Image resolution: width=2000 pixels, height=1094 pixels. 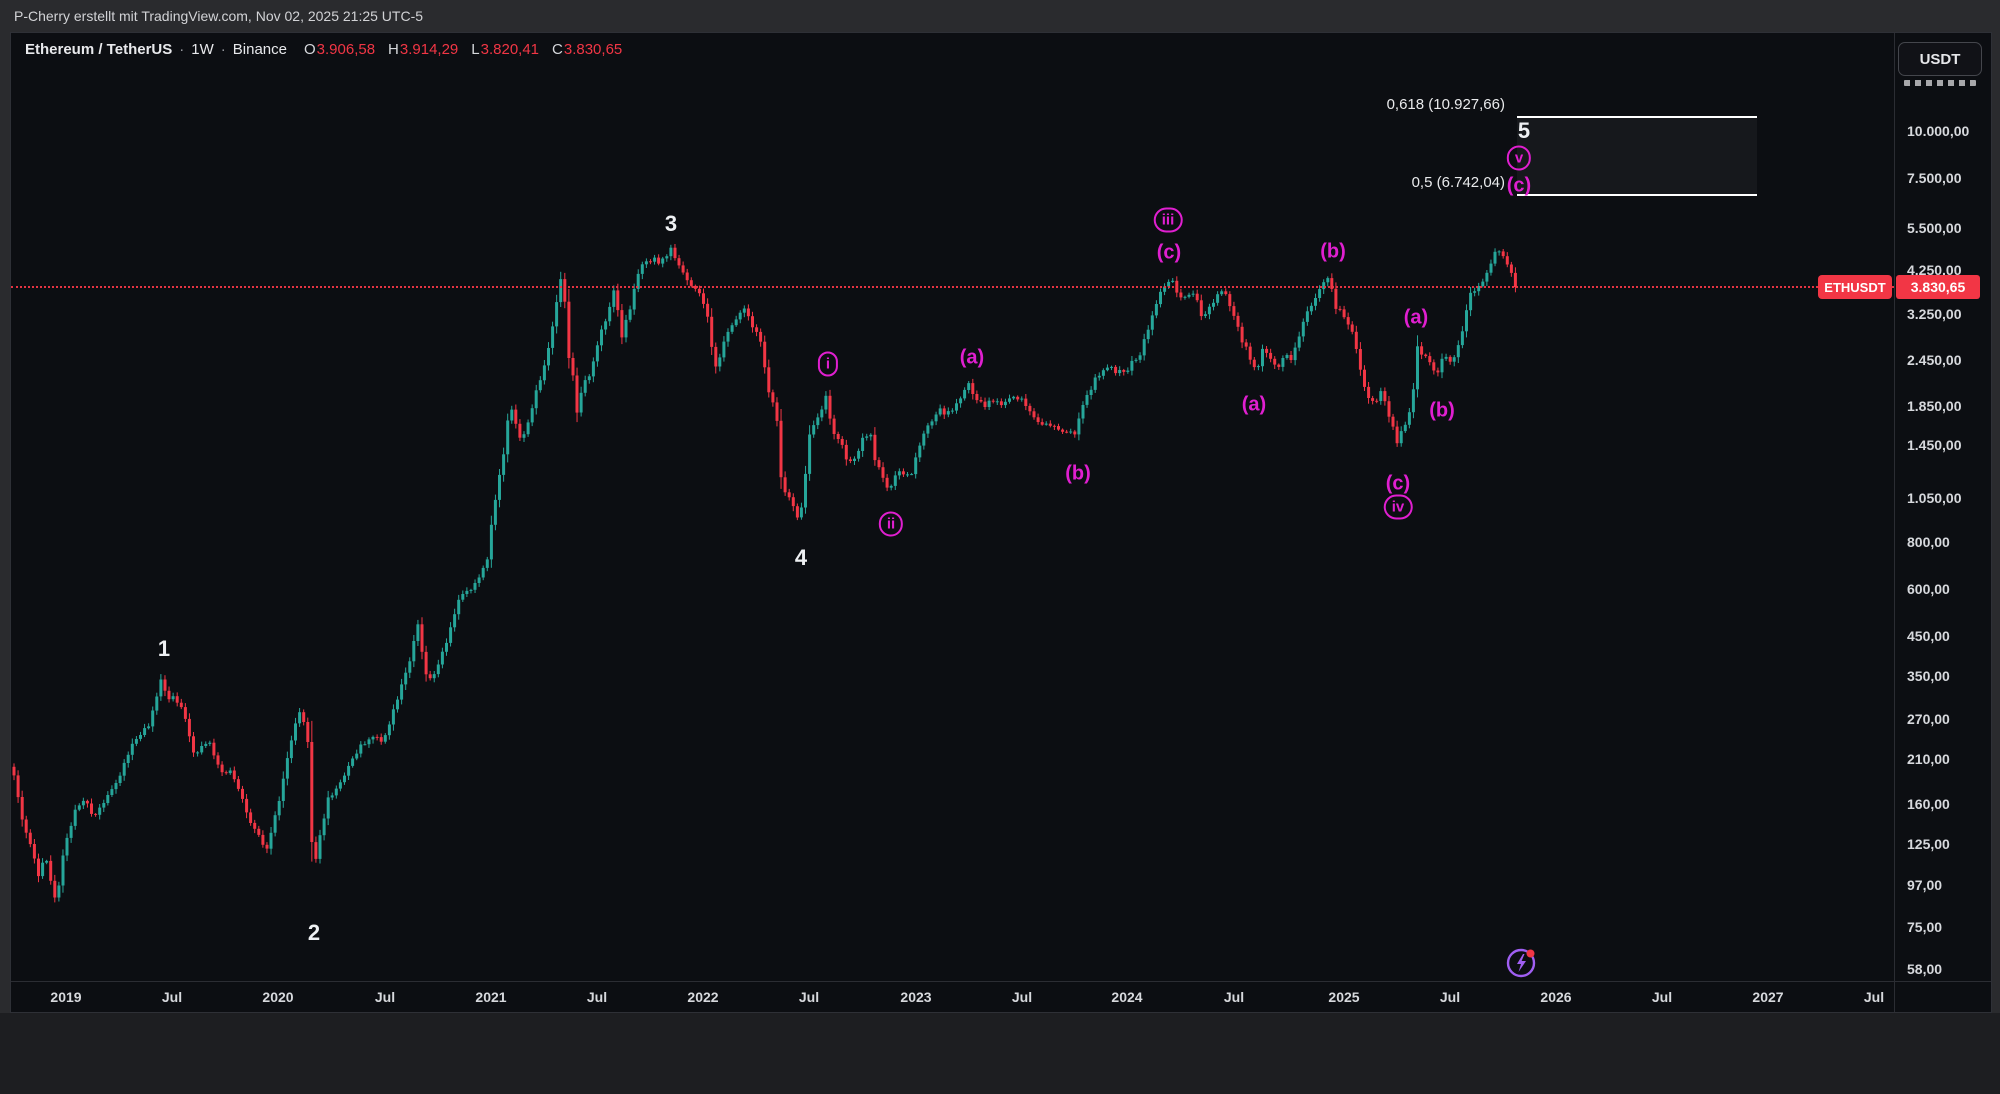 I want to click on wave-label-2: 2, so click(x=314, y=932).